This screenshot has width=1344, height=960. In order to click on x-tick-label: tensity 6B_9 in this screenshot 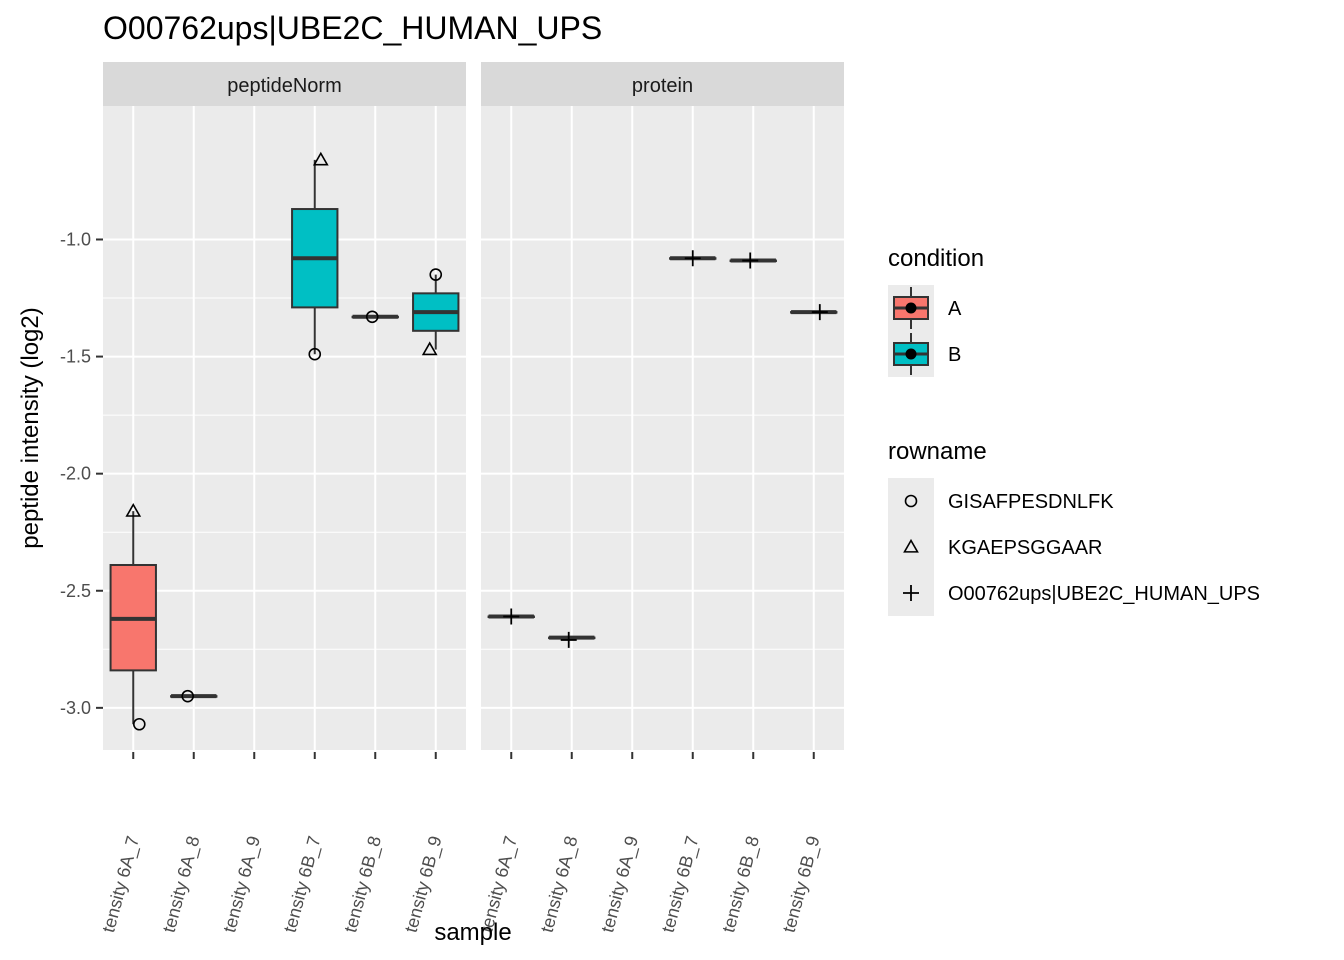, I will do `click(802, 884)`.